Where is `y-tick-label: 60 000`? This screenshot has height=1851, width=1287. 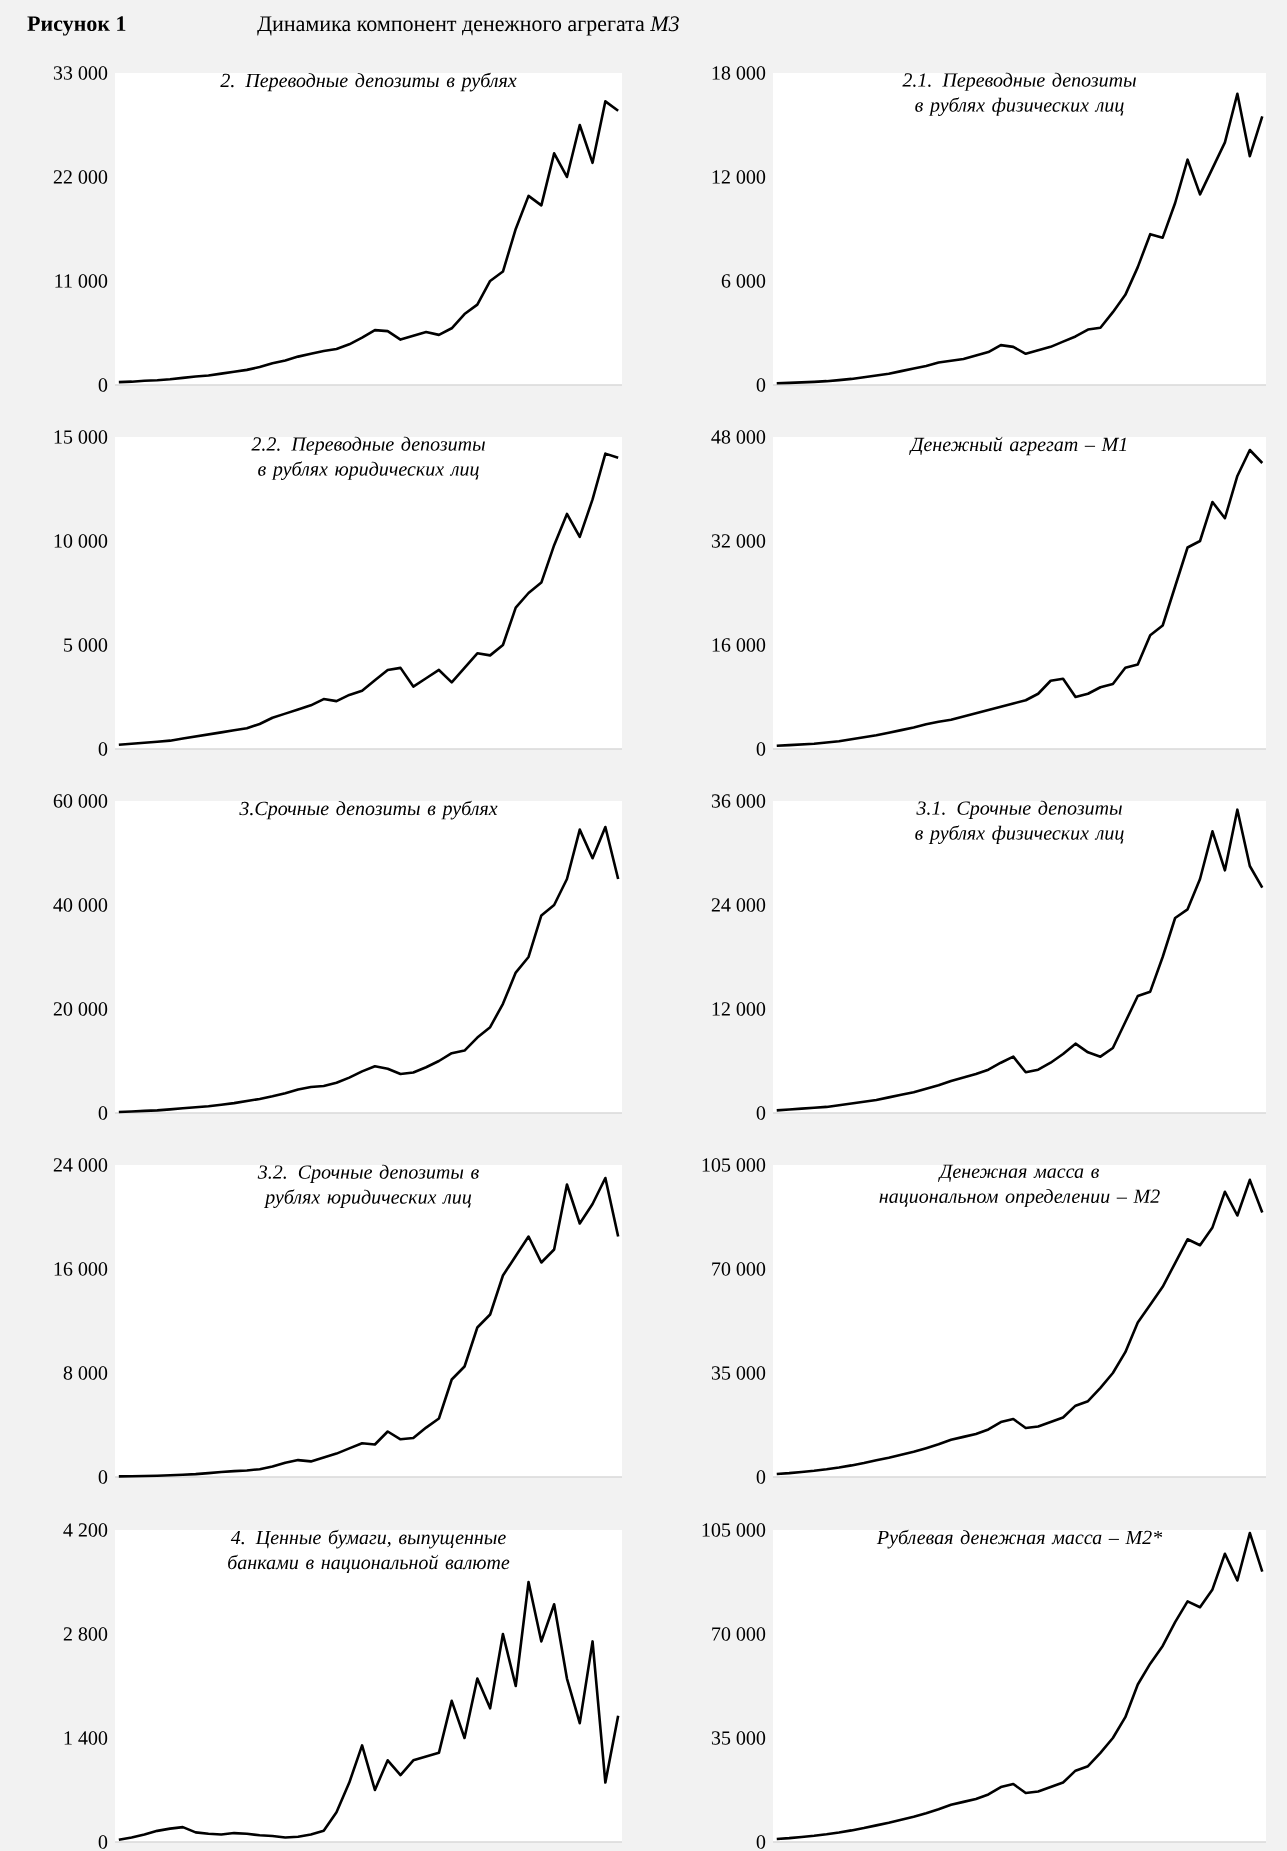
y-tick-label: 60 000 is located at coordinates (80, 801).